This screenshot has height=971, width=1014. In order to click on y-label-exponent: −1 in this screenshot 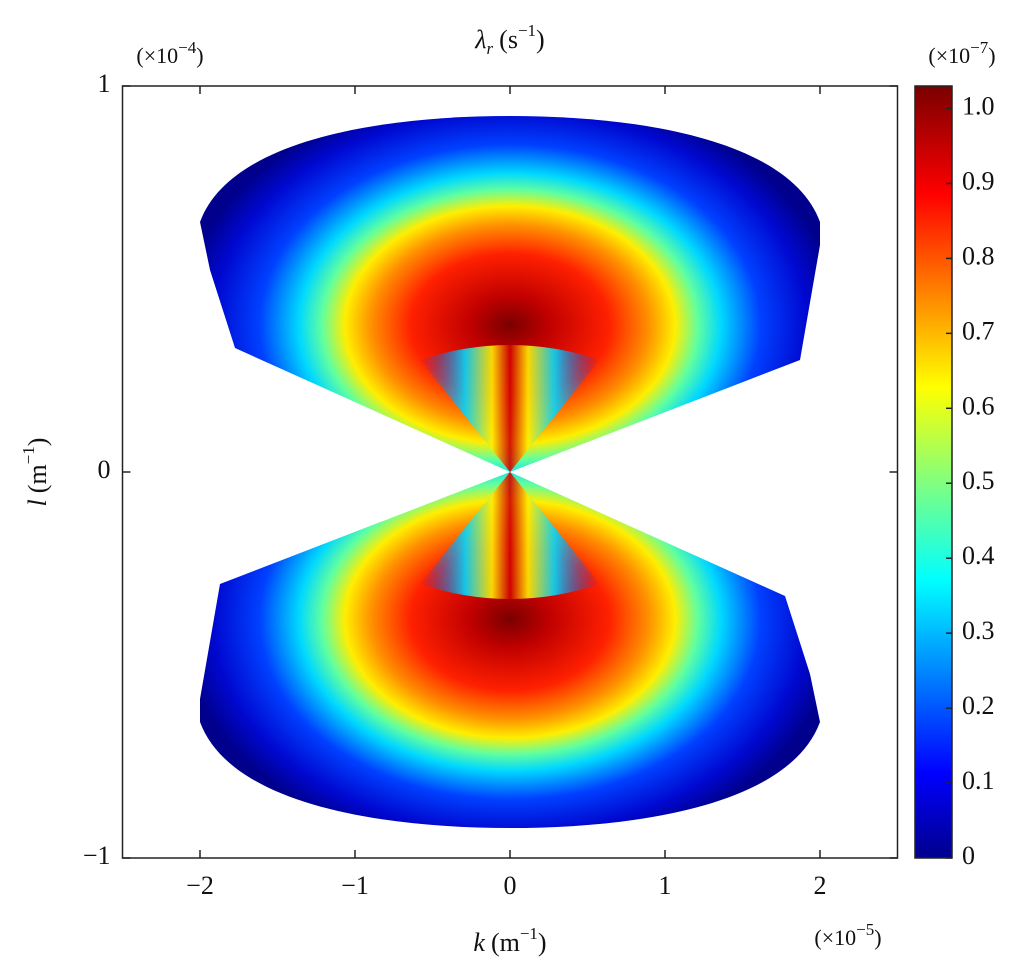, I will do `click(28, 455)`.